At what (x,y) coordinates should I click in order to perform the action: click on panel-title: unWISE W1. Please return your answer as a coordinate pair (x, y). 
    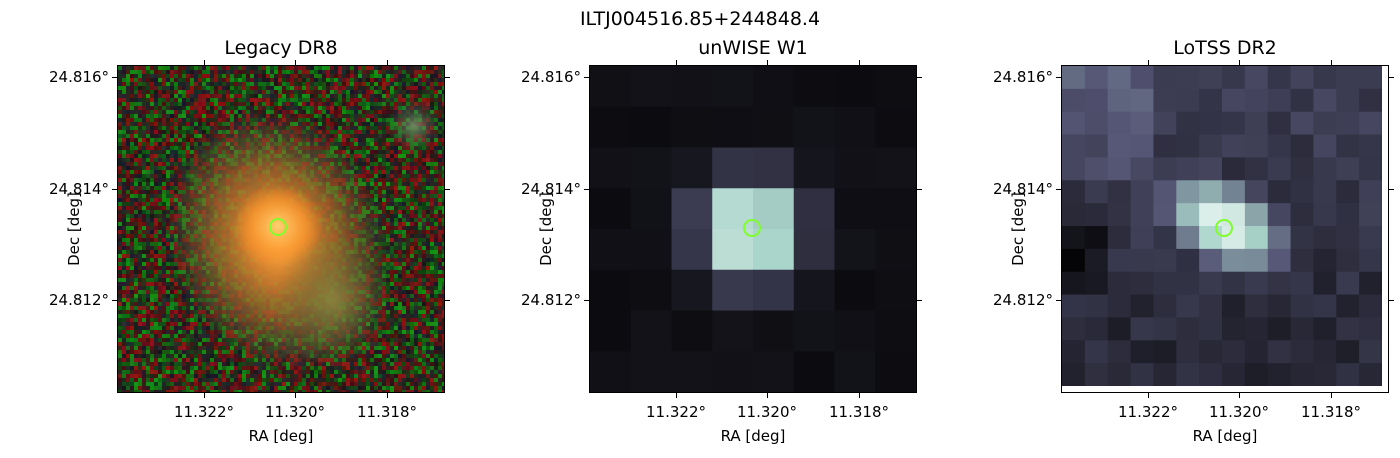
    Looking at the image, I should click on (753, 48).